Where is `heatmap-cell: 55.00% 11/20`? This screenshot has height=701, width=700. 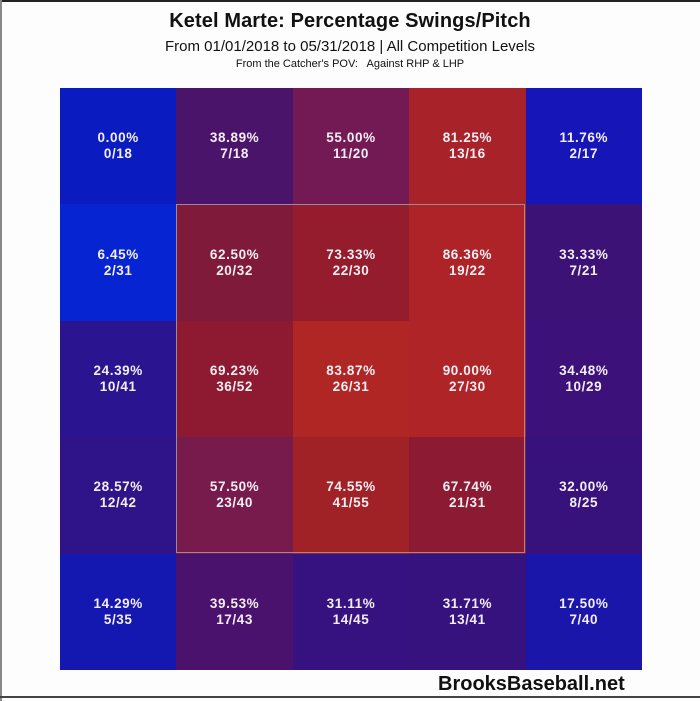 heatmap-cell: 55.00% 11/20 is located at coordinates (351, 146).